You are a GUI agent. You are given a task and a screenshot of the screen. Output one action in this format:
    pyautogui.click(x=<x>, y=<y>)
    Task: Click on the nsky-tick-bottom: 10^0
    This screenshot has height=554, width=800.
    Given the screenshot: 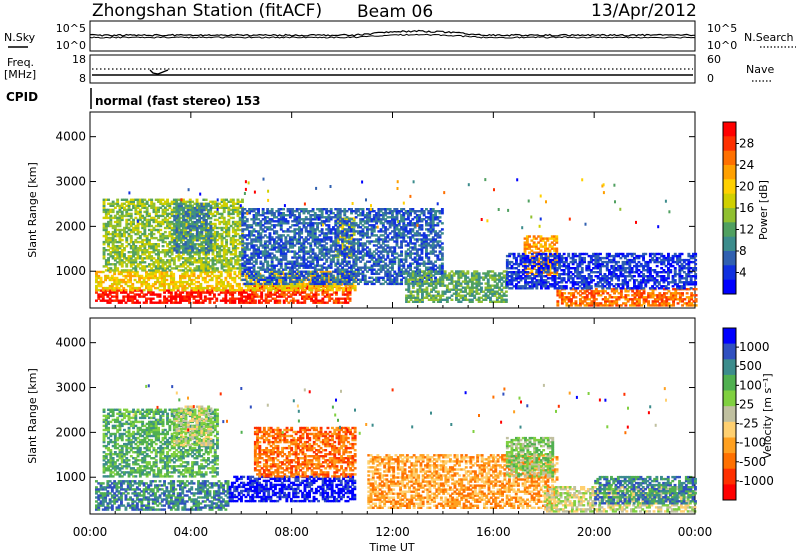 What is the action you would take?
    pyautogui.click(x=71, y=45)
    